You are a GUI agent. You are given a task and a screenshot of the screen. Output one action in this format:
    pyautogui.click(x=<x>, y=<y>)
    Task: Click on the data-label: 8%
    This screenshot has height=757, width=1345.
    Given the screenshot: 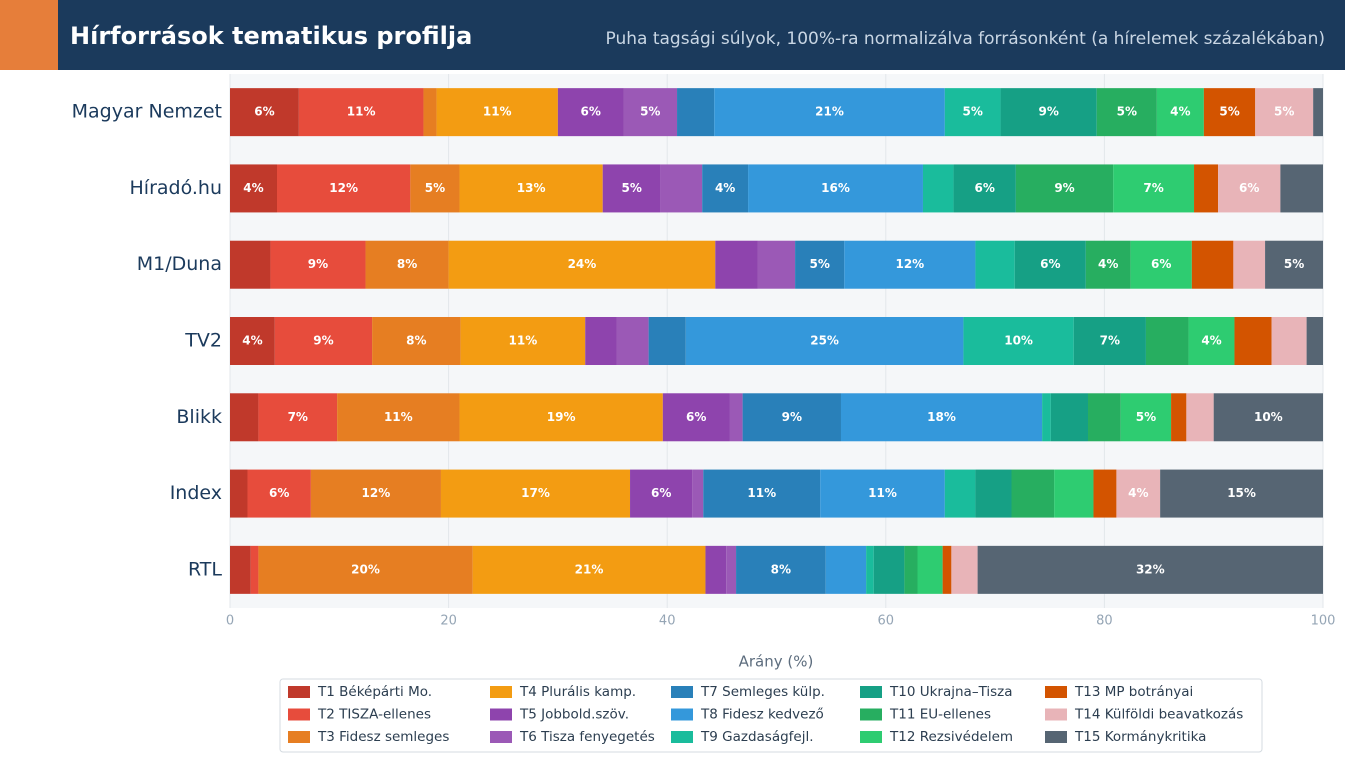 What is the action you would take?
    pyautogui.click(x=416, y=341)
    